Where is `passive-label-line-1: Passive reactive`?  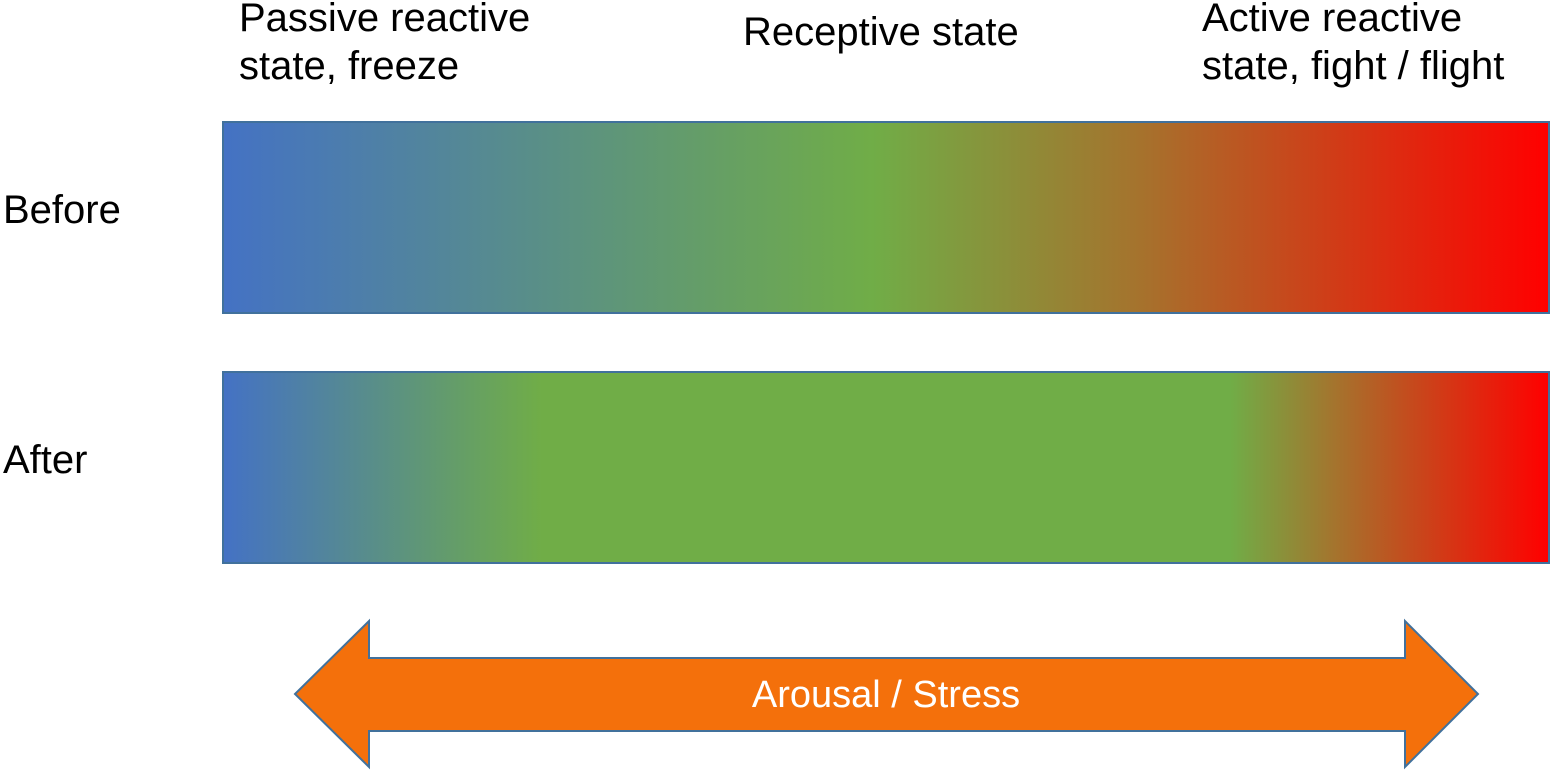
passive-label-line-1: Passive reactive is located at coordinates (385, 20).